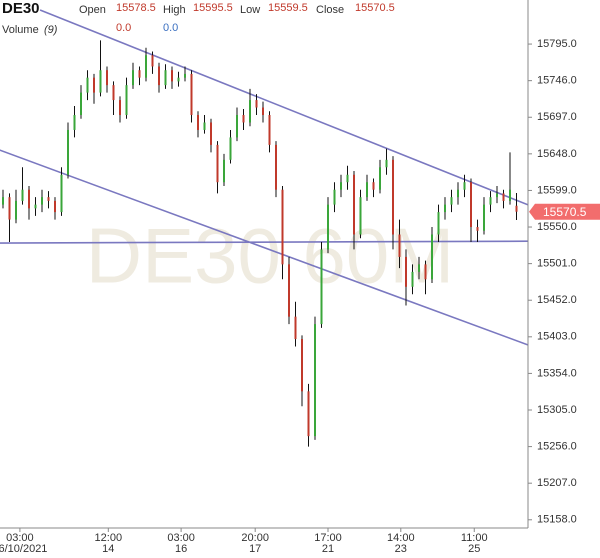 The height and width of the screenshot is (558, 600). Describe the element at coordinates (557, 81) in the screenshot. I see `y-tick-label: 15746.0` at that location.